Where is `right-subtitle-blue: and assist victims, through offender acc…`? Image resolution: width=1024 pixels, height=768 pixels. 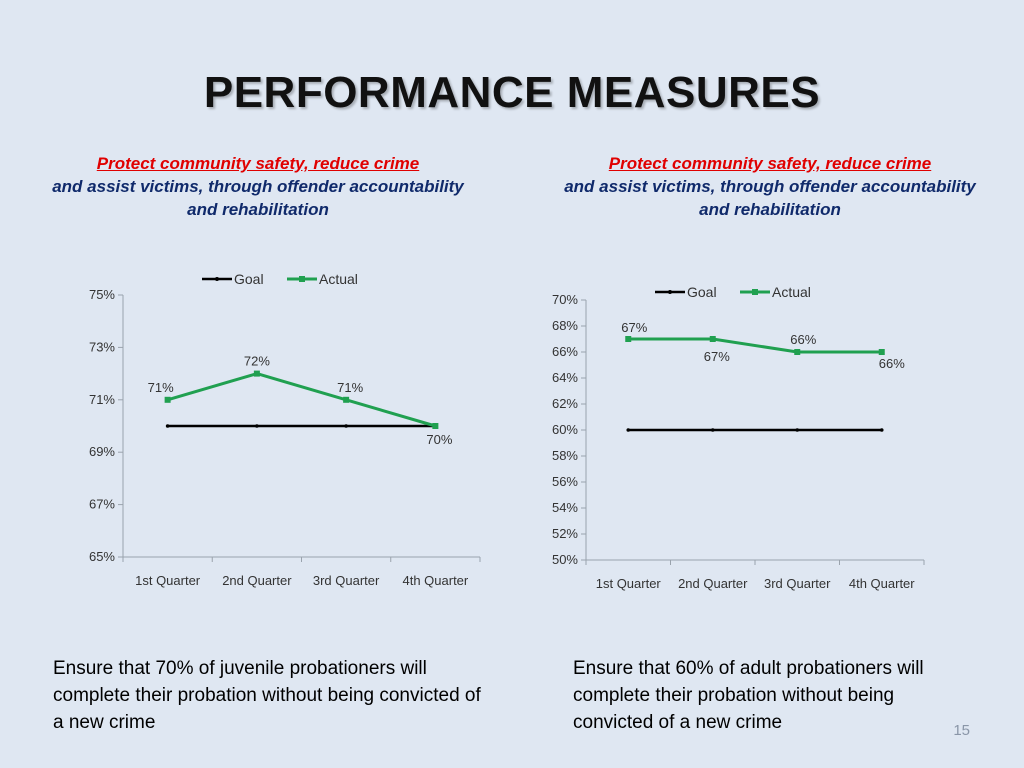
right-subtitle-blue: and assist victims, through offender acc… is located at coordinates (770, 198).